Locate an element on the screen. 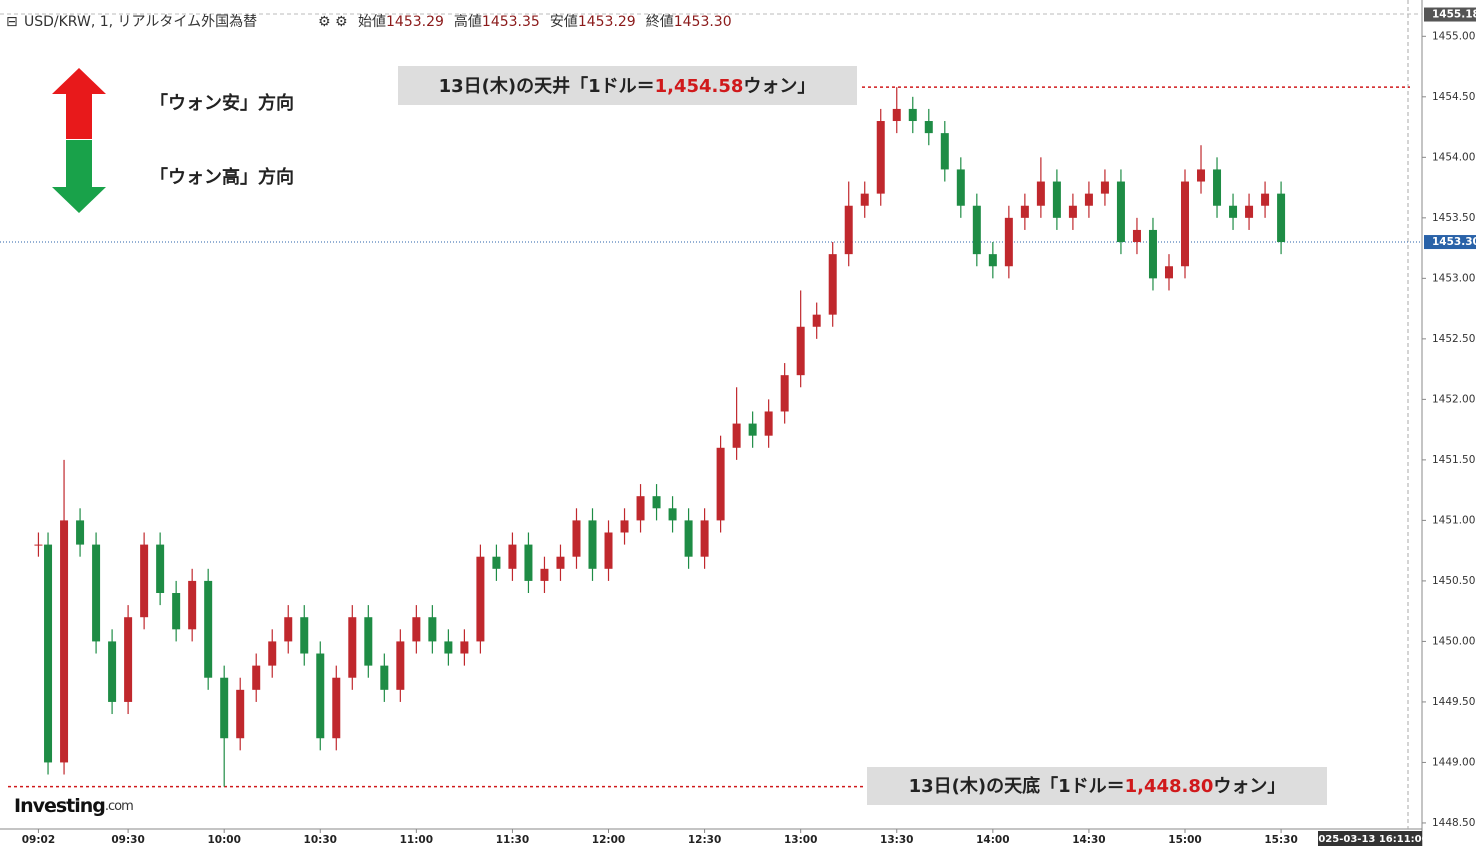  x-tick-label: 12:00 is located at coordinates (608, 840).